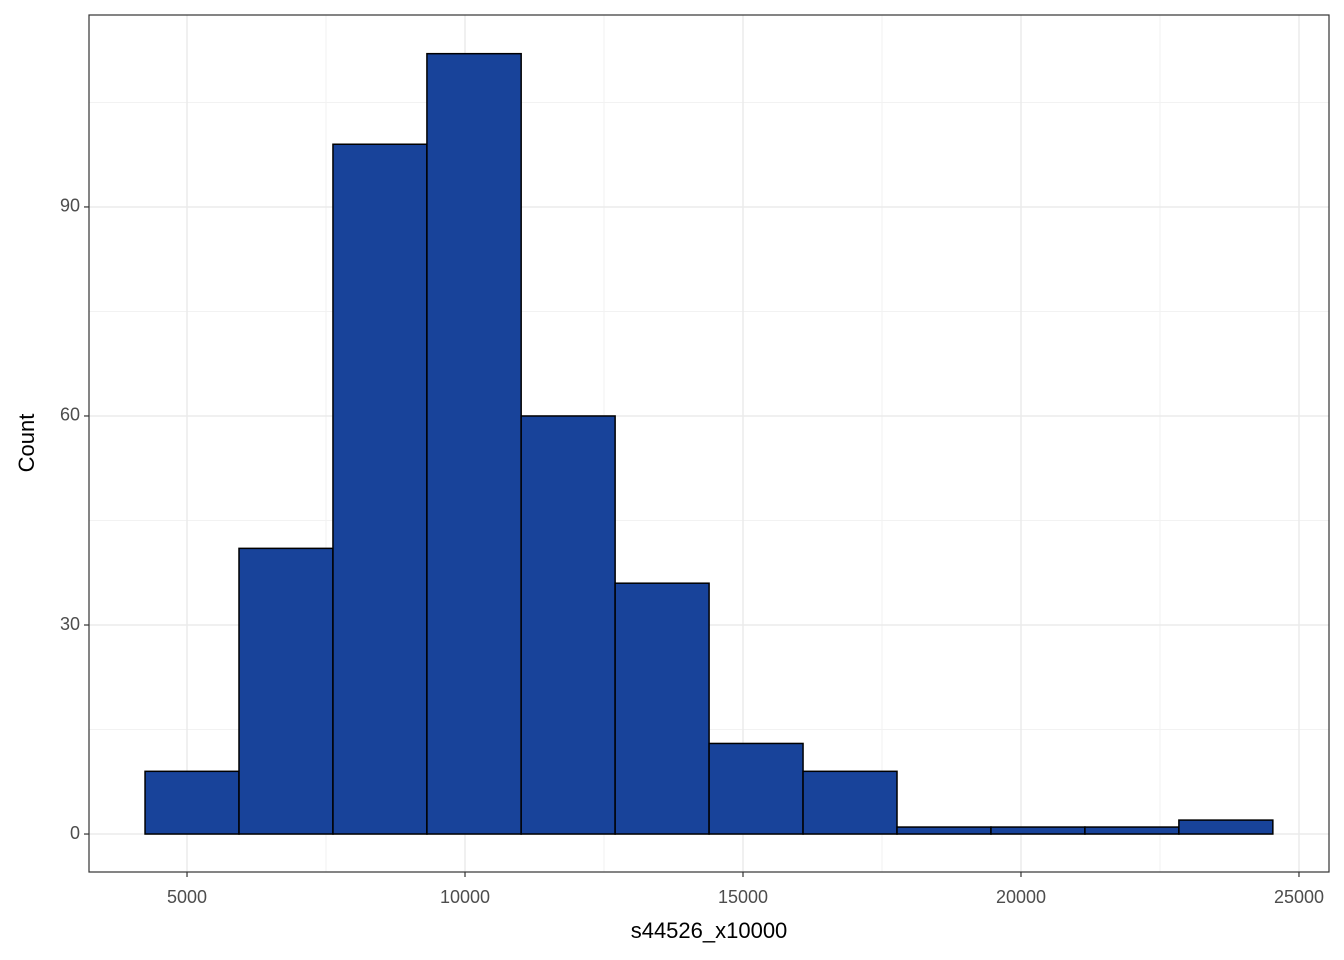 The image size is (1344, 960). What do you see at coordinates (1299, 897) in the screenshot?
I see `x-tick-label: 25000` at bounding box center [1299, 897].